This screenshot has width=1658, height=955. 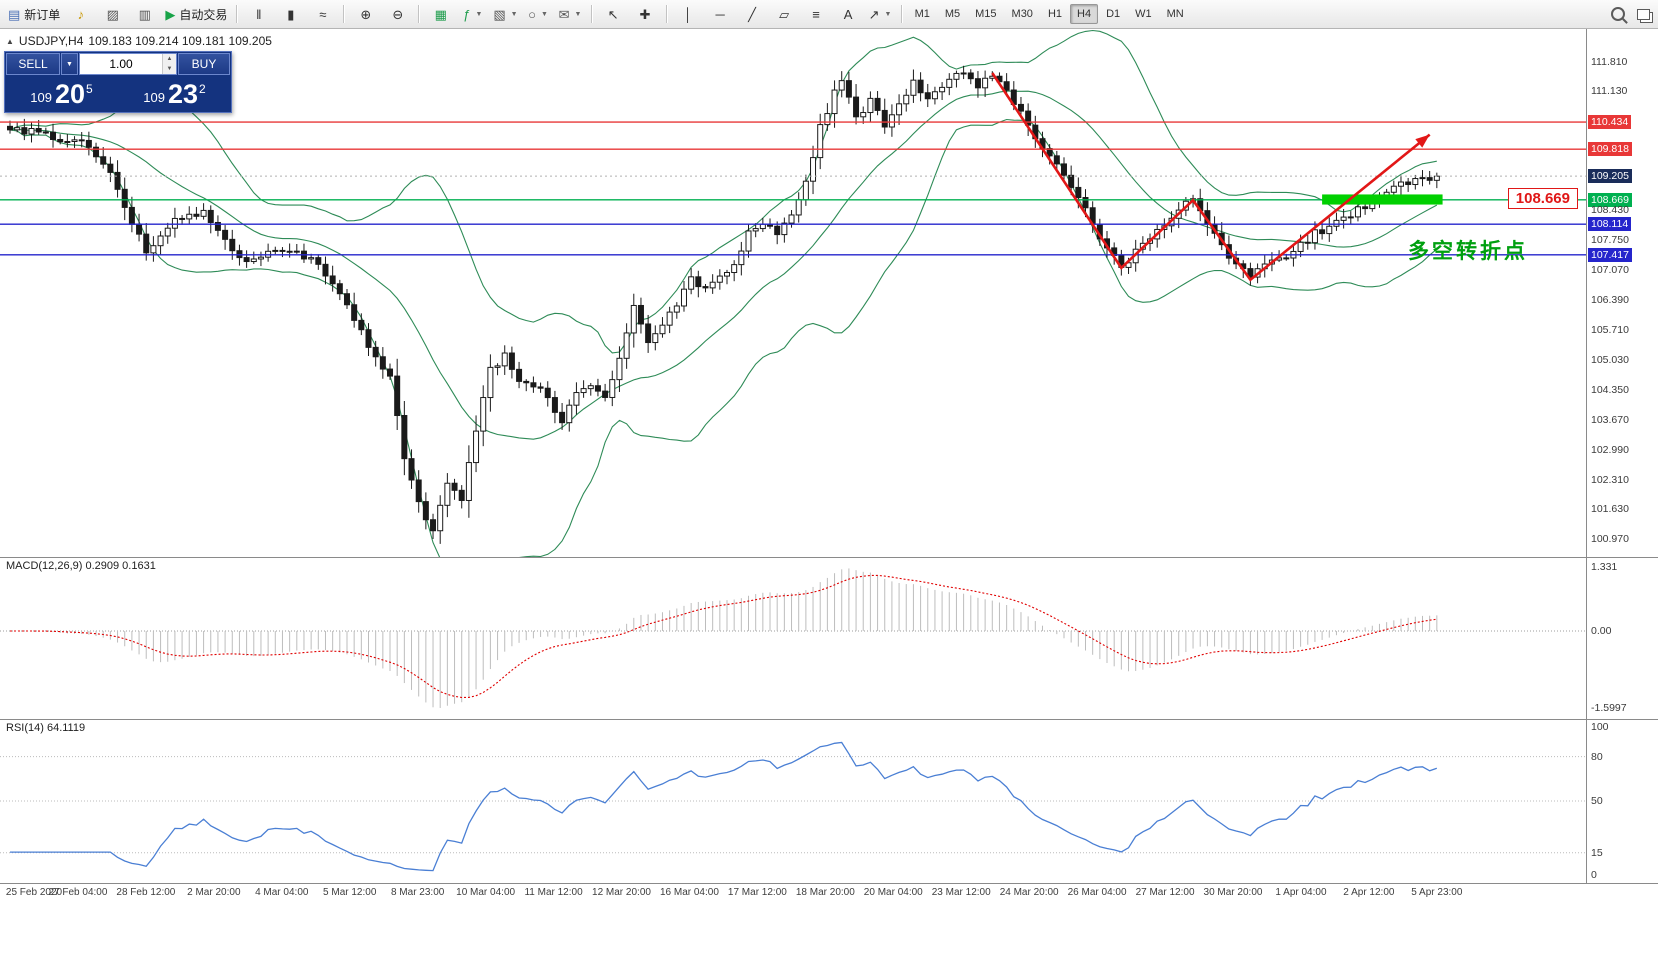 What do you see at coordinates (922, 14) in the screenshot?
I see `timeframe-m1: M1` at bounding box center [922, 14].